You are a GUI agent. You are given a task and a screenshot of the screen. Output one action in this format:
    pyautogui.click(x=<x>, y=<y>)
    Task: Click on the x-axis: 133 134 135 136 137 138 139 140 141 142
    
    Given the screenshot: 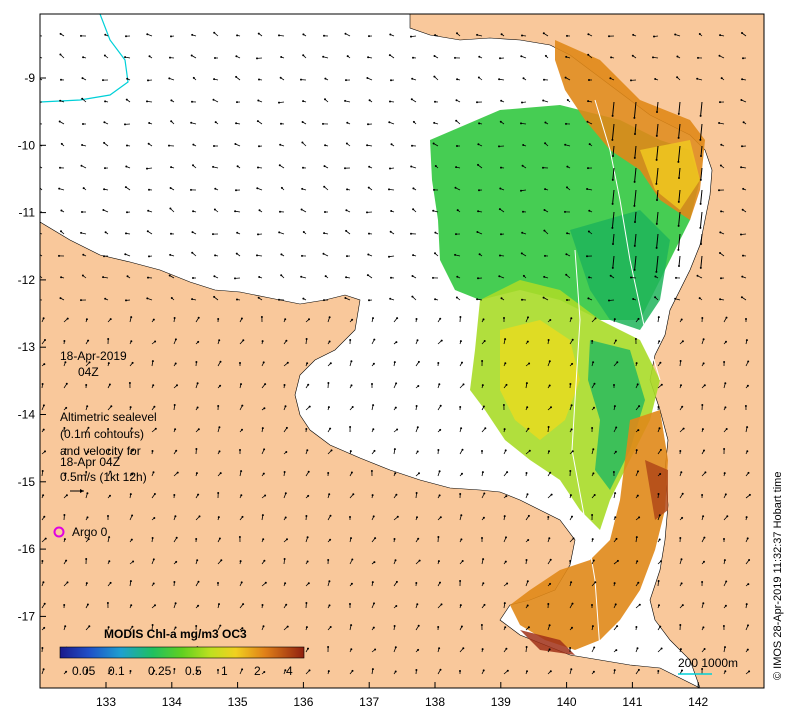 What is the action you would take?
    pyautogui.click(x=402, y=695)
    